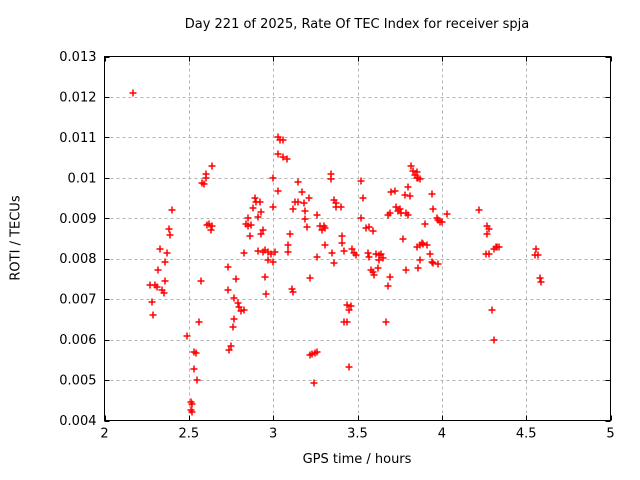 The height and width of the screenshot is (480, 640). I want to click on x-tick-label: 4, so click(442, 434).